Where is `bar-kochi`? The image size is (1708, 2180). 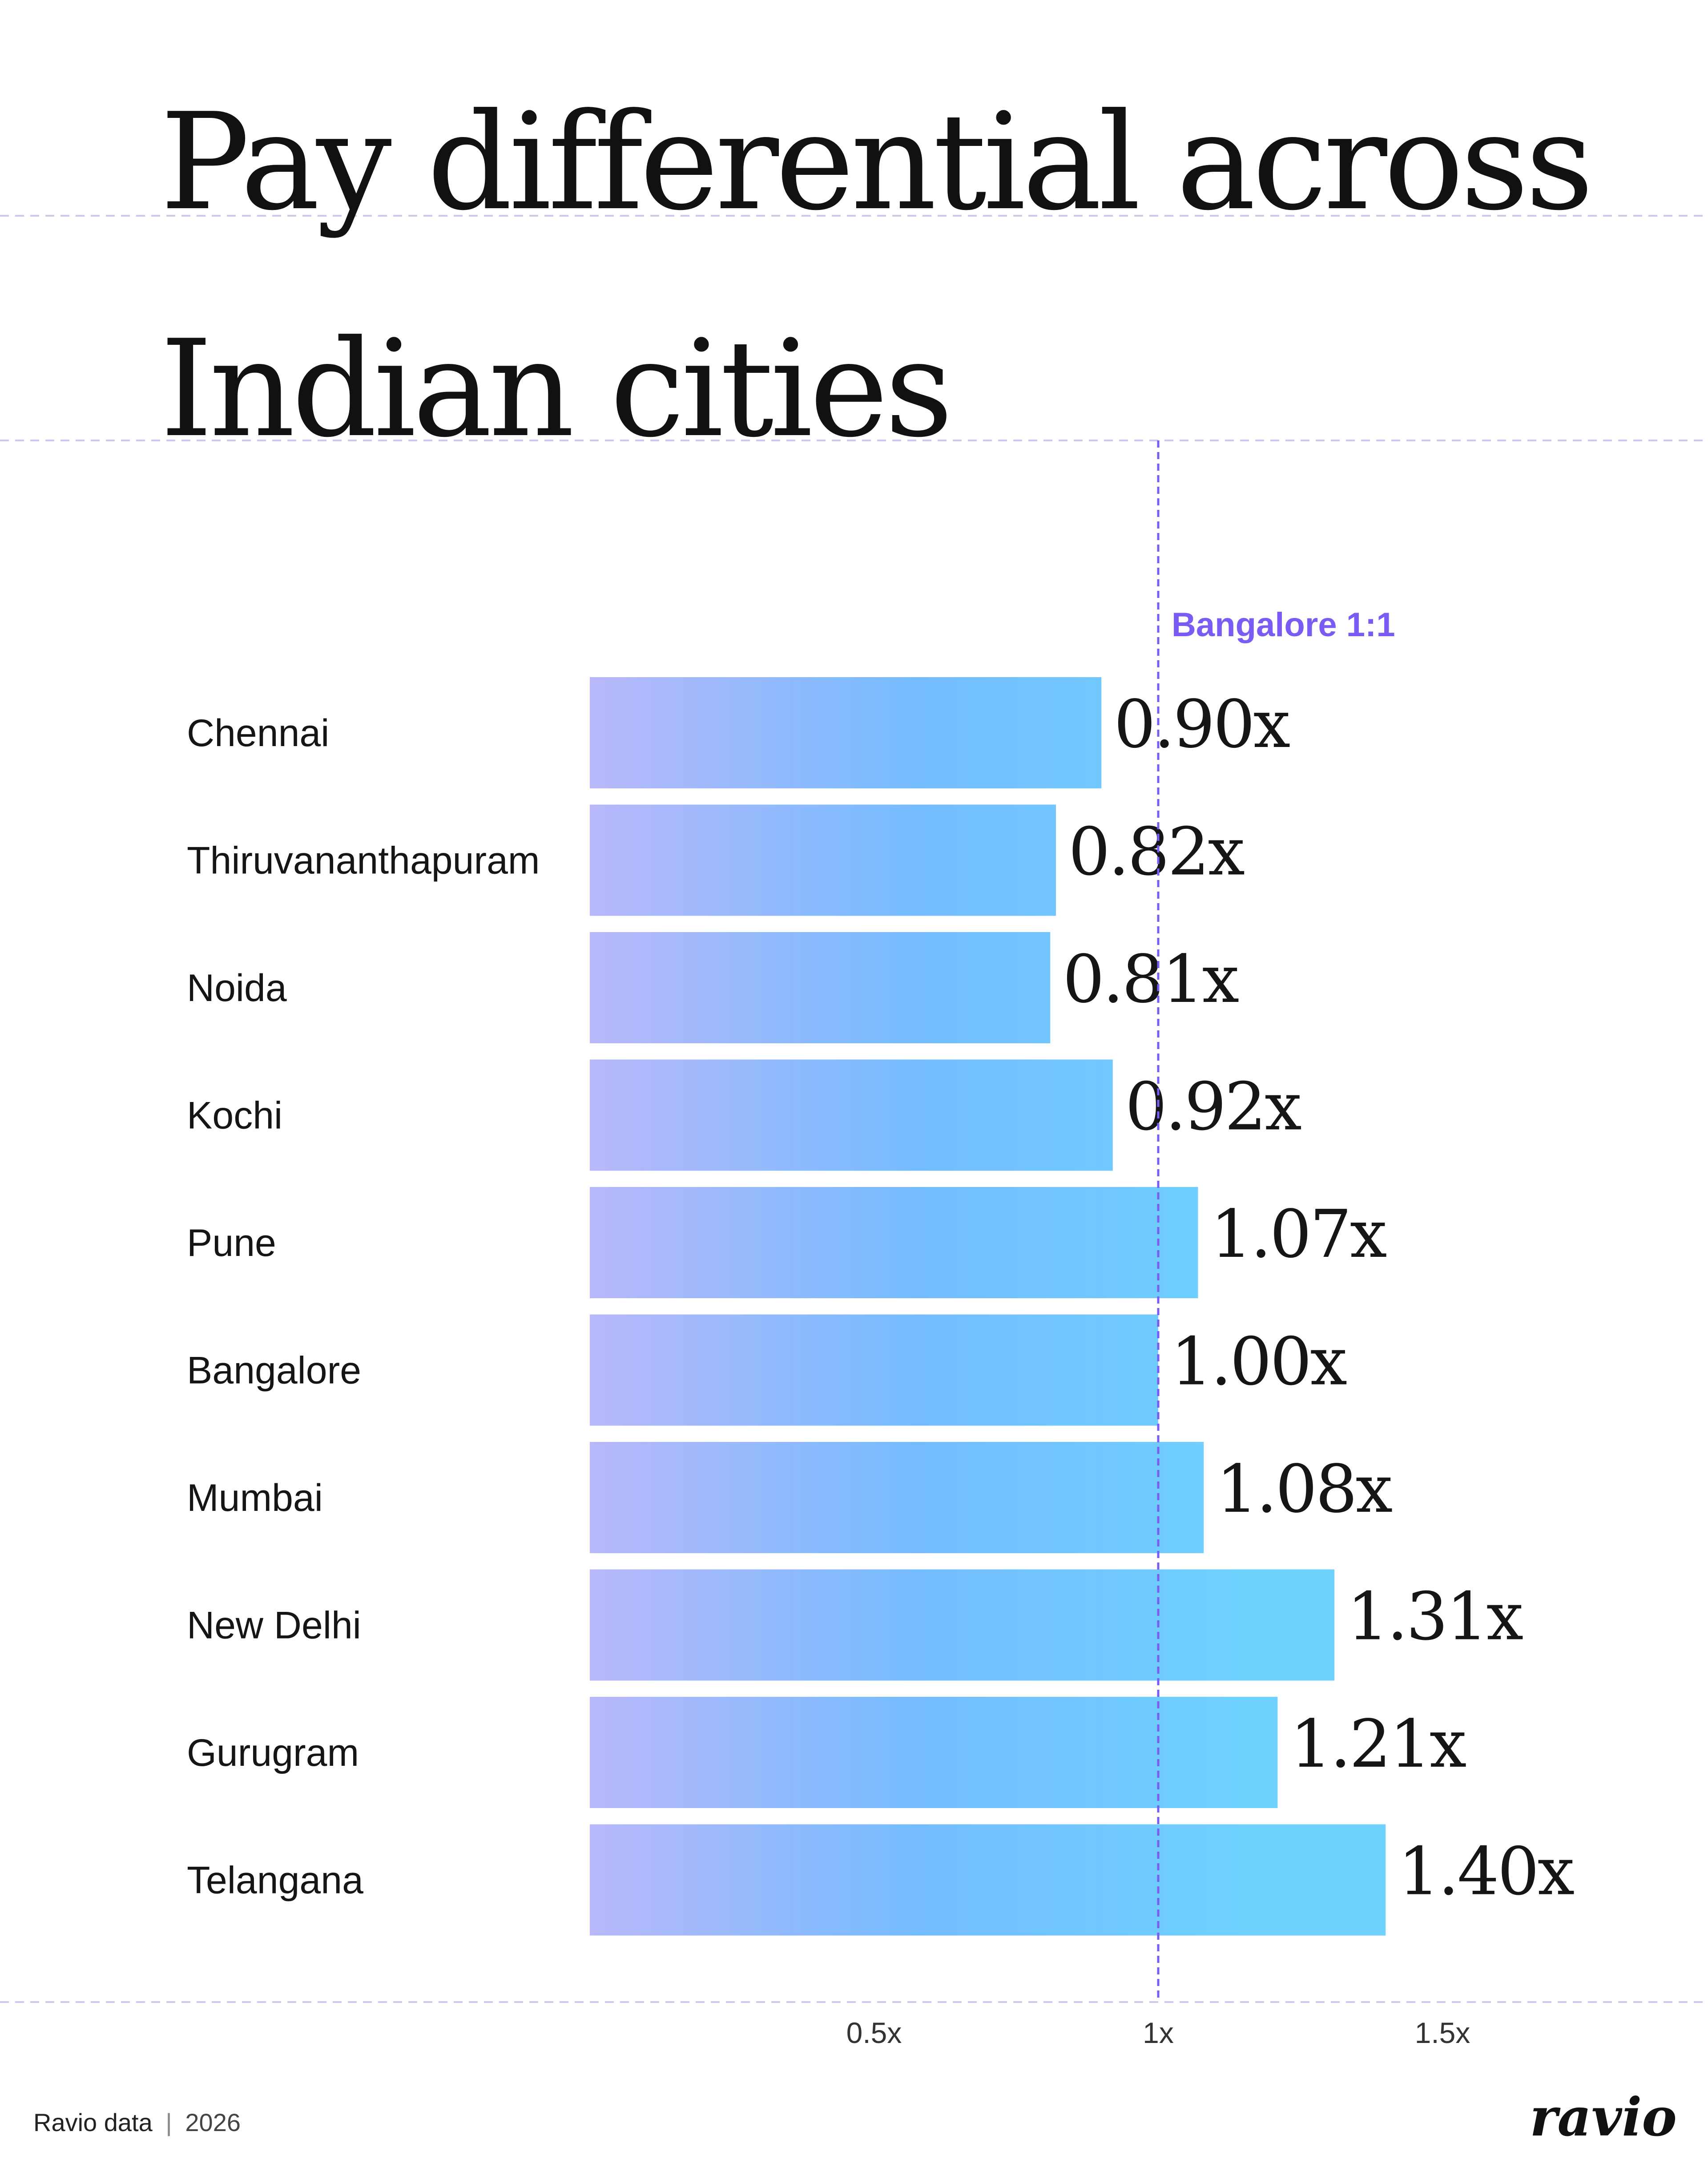 bar-kochi is located at coordinates (851, 1115).